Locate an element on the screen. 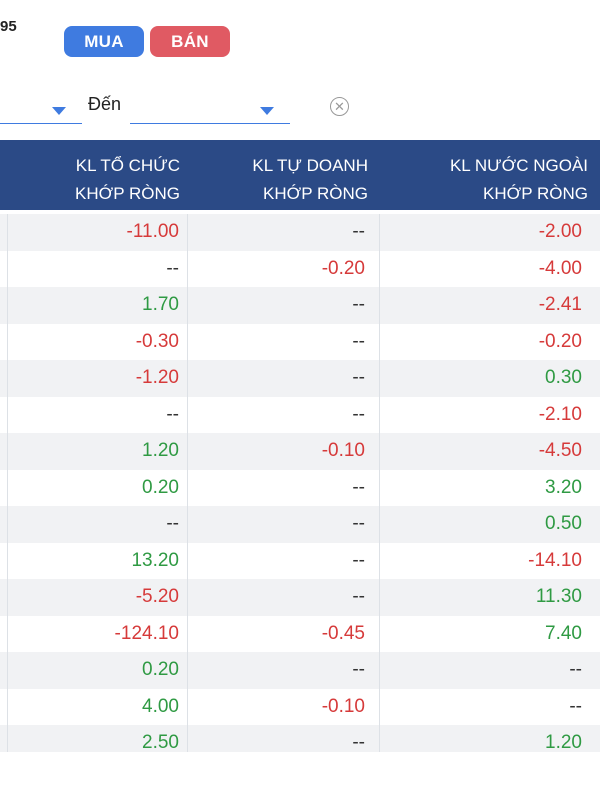  table-row: 1.70 -- -2.41 is located at coordinates (300, 305).